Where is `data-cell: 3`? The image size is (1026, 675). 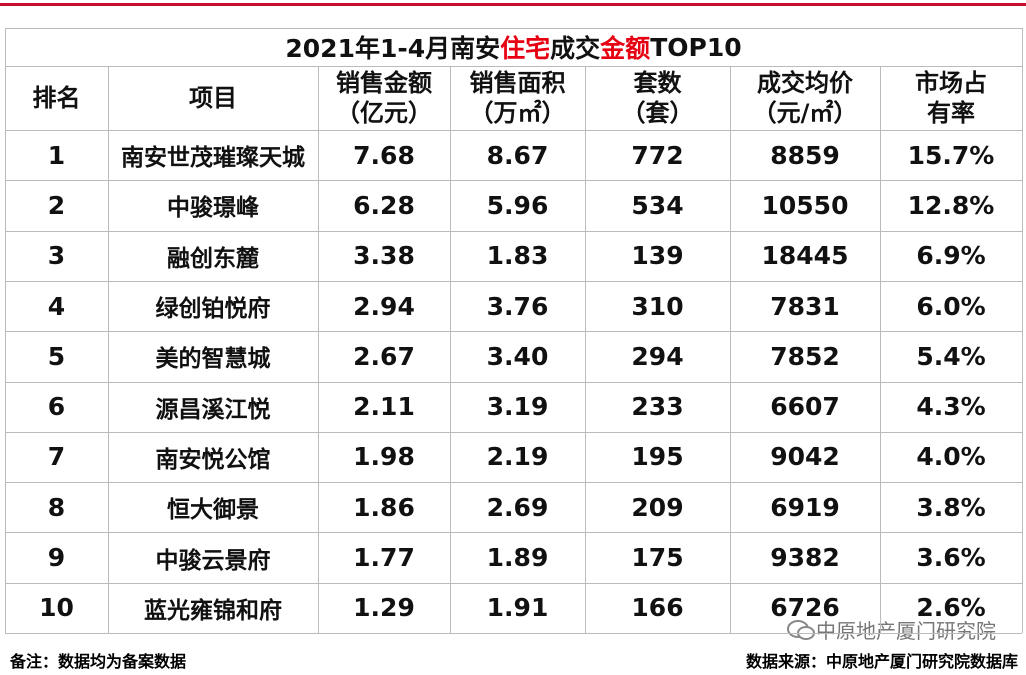 data-cell: 3 is located at coordinates (56, 256).